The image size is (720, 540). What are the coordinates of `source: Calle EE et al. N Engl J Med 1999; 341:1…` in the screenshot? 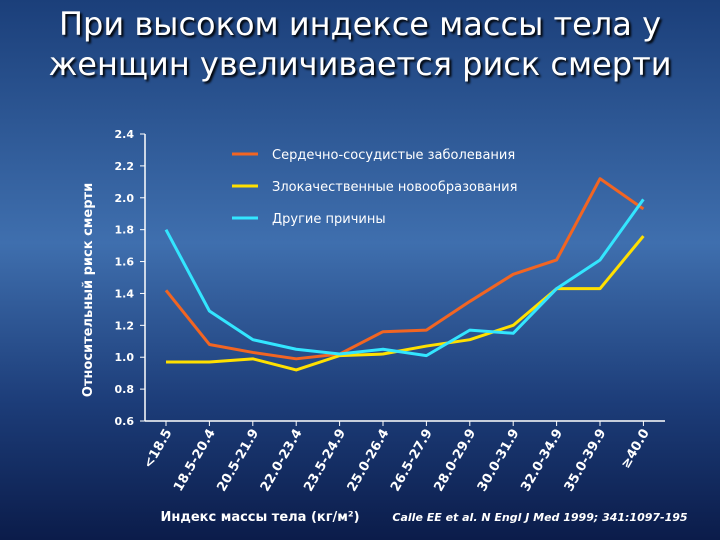 It's located at (540, 517).